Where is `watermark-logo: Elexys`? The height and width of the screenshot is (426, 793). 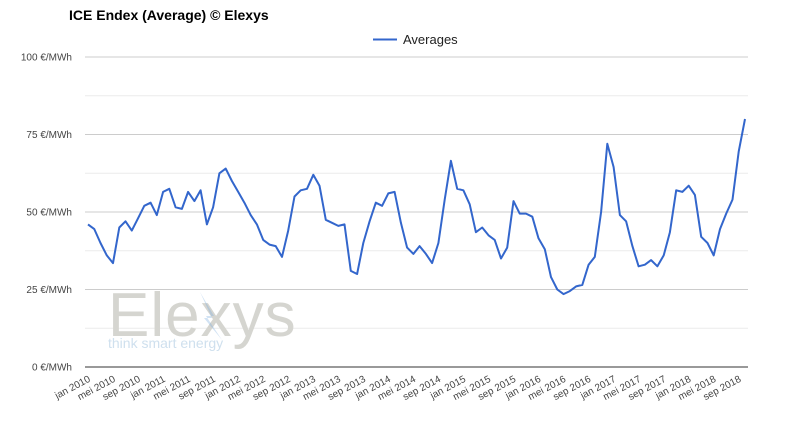
watermark-logo: Elexys is located at coordinates (202, 315).